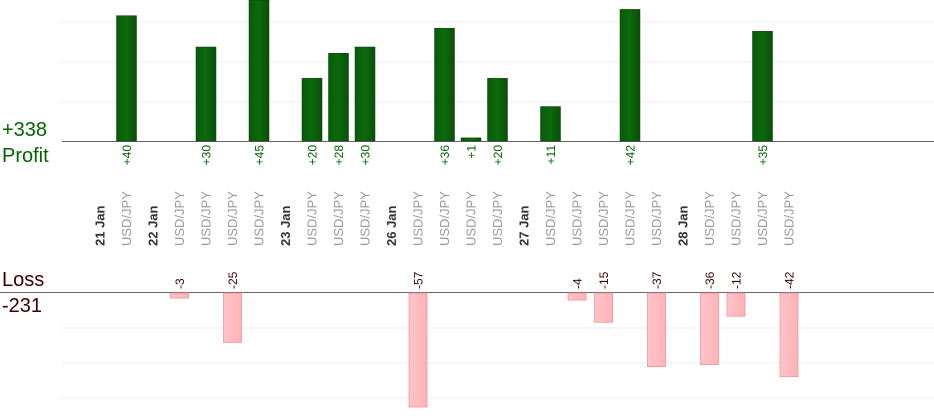  Describe the element at coordinates (25, 130) in the screenshot. I see `profit-total: +338` at that location.